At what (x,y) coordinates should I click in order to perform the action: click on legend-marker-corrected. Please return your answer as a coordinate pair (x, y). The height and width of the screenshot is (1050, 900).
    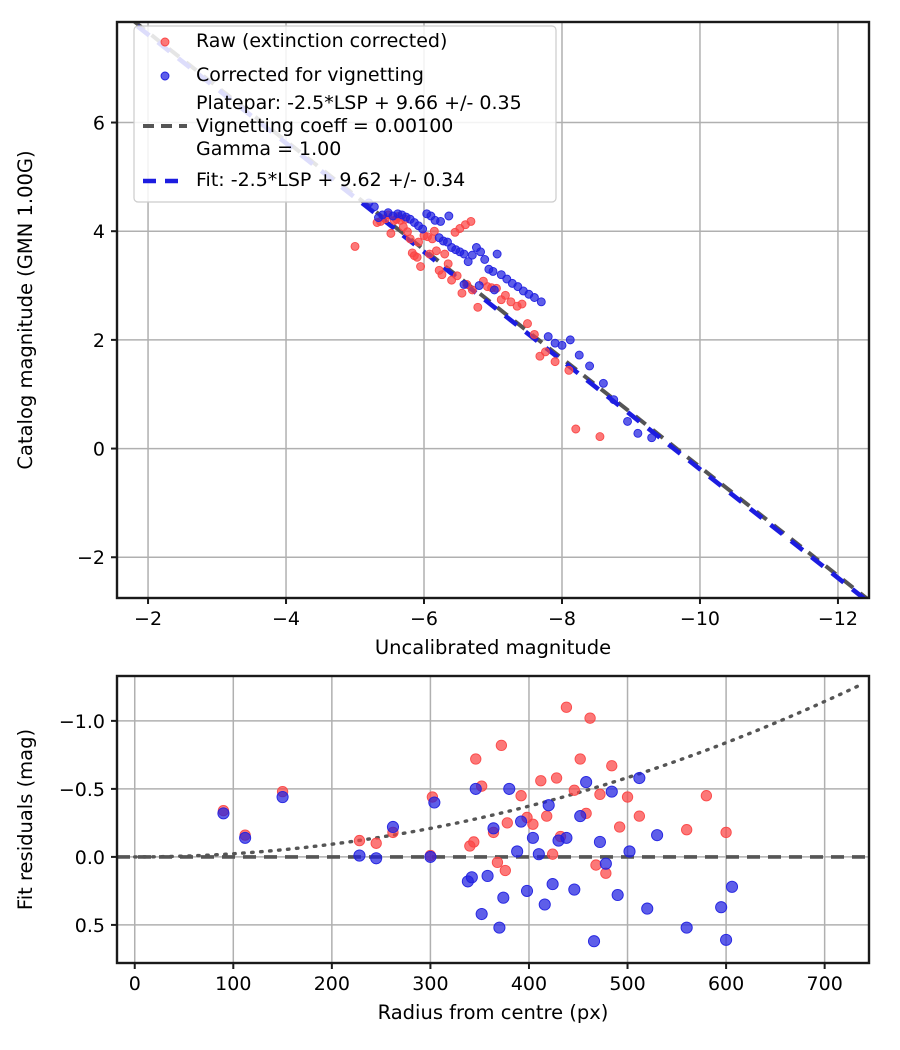
    Looking at the image, I should click on (165, 76).